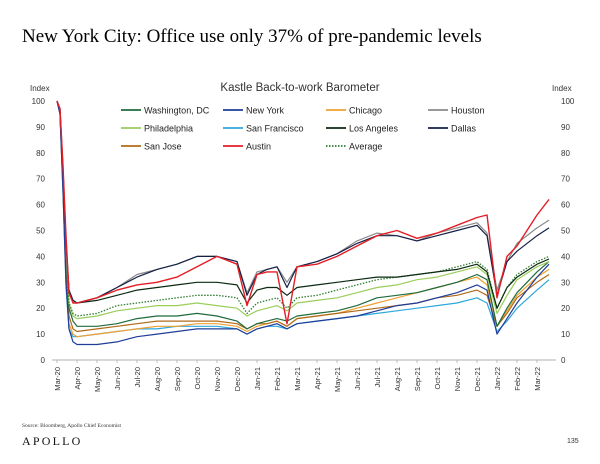 This screenshot has height=464, width=600. I want to click on right-tick-labels: 0 10 20 30 40 50 60 70 80 90 100, so click(568, 231).